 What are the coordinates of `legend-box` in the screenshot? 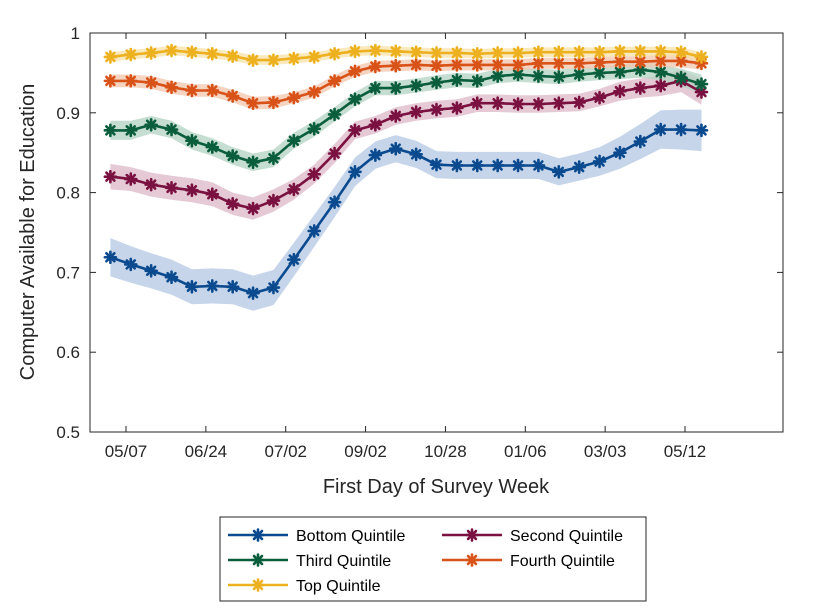 It's located at (433, 559).